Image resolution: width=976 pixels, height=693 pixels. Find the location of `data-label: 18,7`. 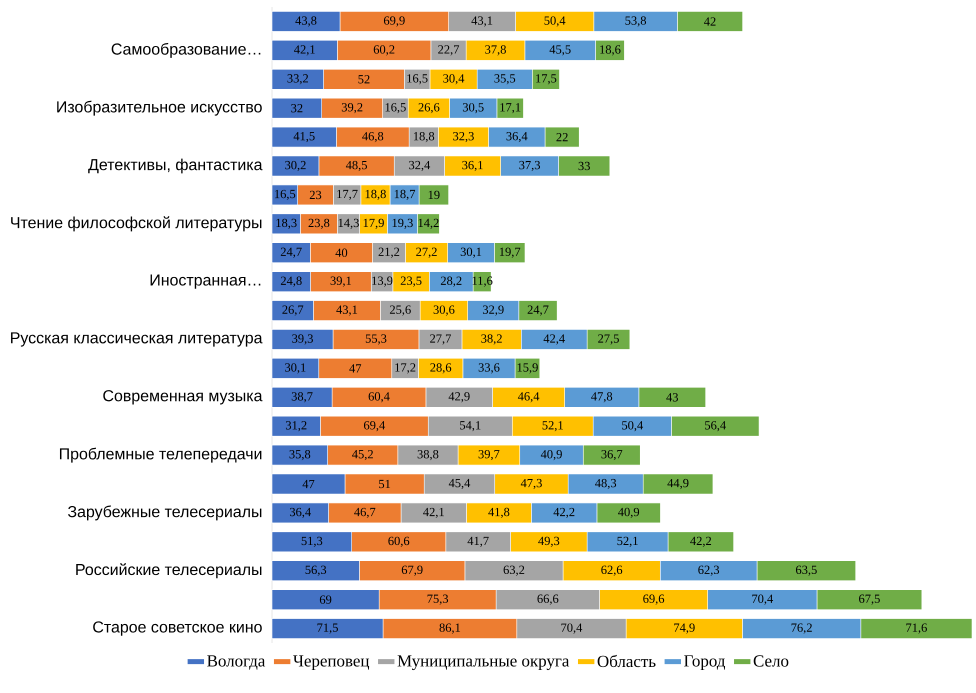

data-label: 18,7 is located at coordinates (405, 195).